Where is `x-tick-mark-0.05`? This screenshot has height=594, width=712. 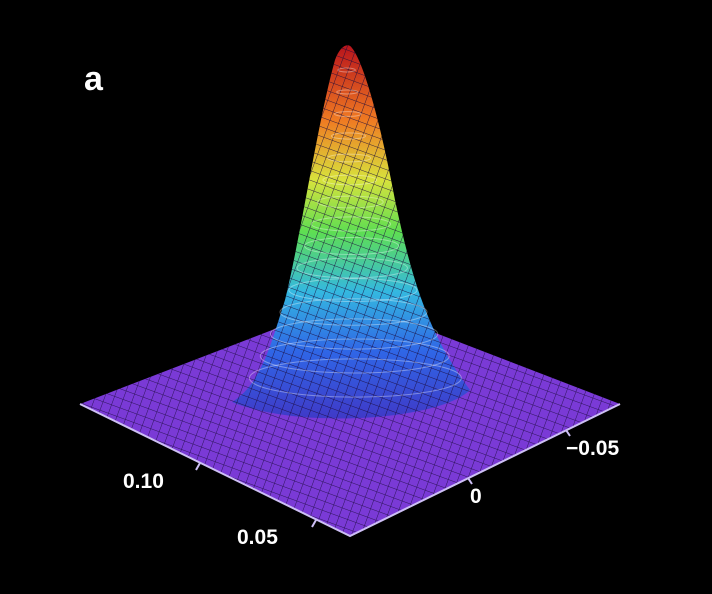
x-tick-mark-0.05 is located at coordinates (314, 523).